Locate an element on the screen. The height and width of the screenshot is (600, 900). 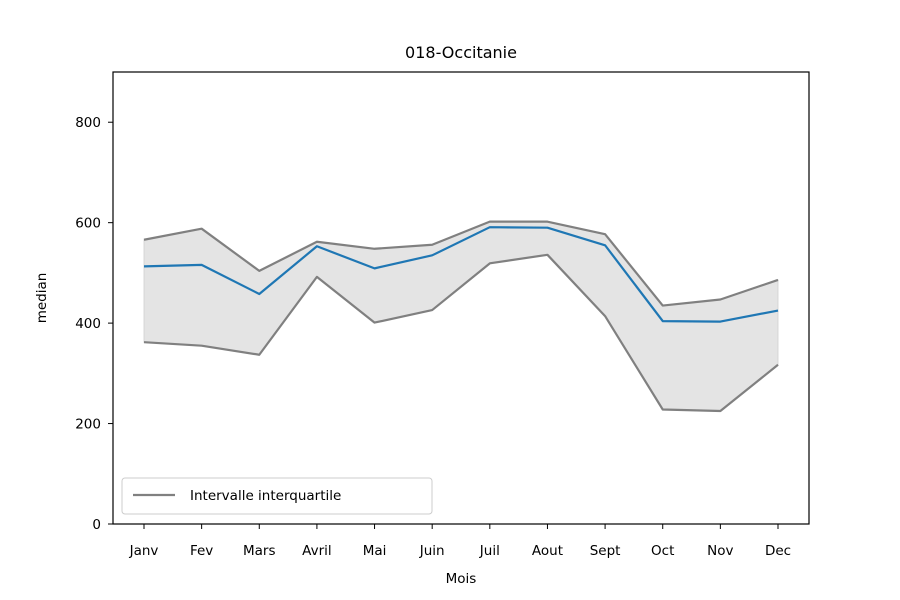
y-axis: 0 200 400 600 800 is located at coordinates (94, 324).